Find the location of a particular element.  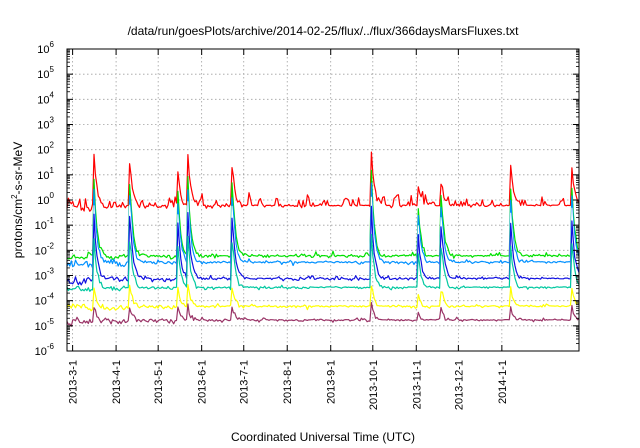

x-tick-label: 2013-7-1 is located at coordinates (245, 382).